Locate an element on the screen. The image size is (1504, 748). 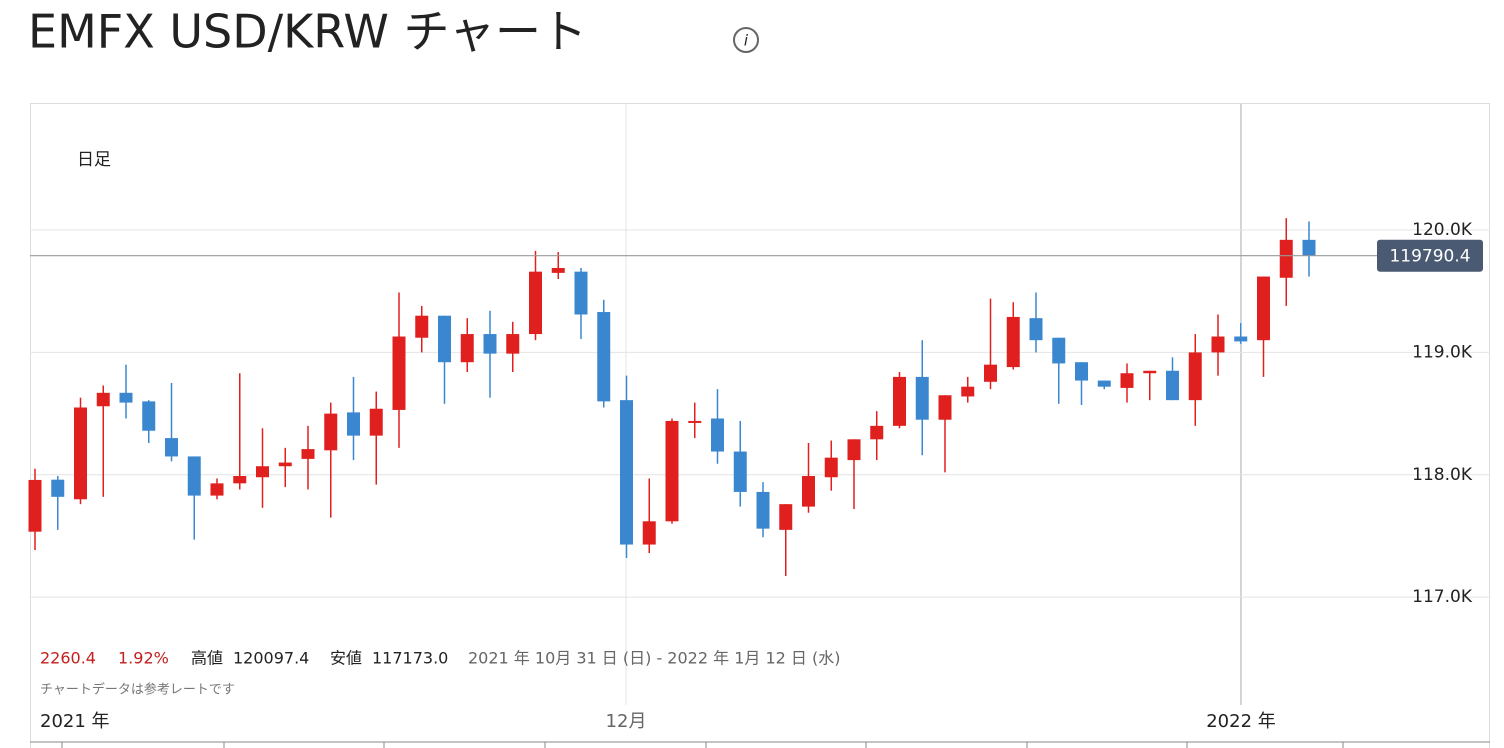
change: 2260.4 is located at coordinates (68, 658).